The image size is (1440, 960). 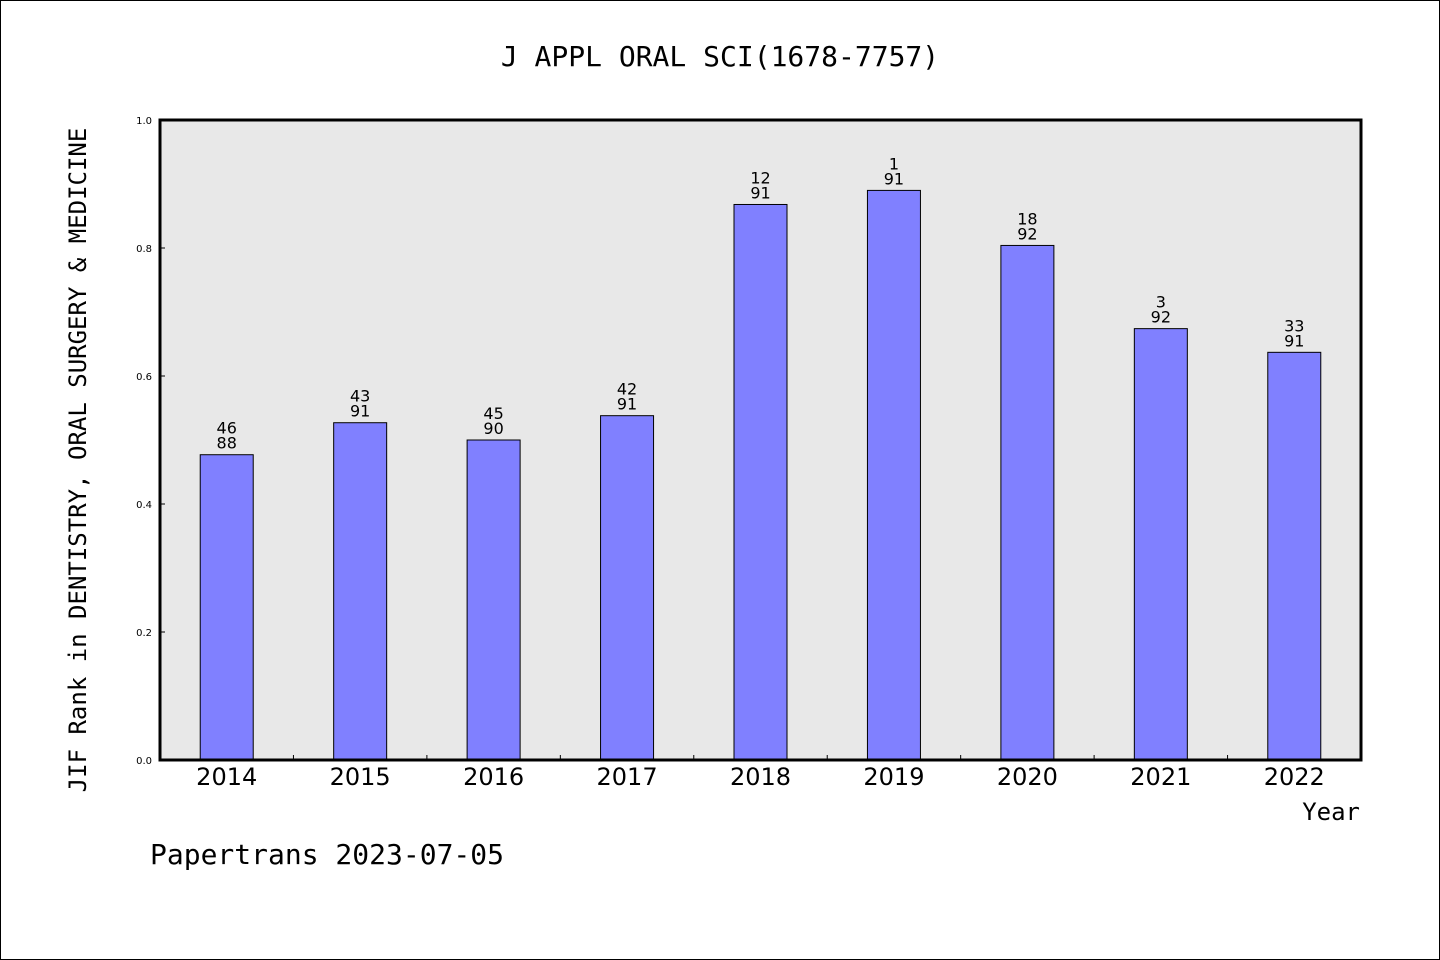 What do you see at coordinates (627, 389) in the screenshot?
I see `bar-label-rank: 42` at bounding box center [627, 389].